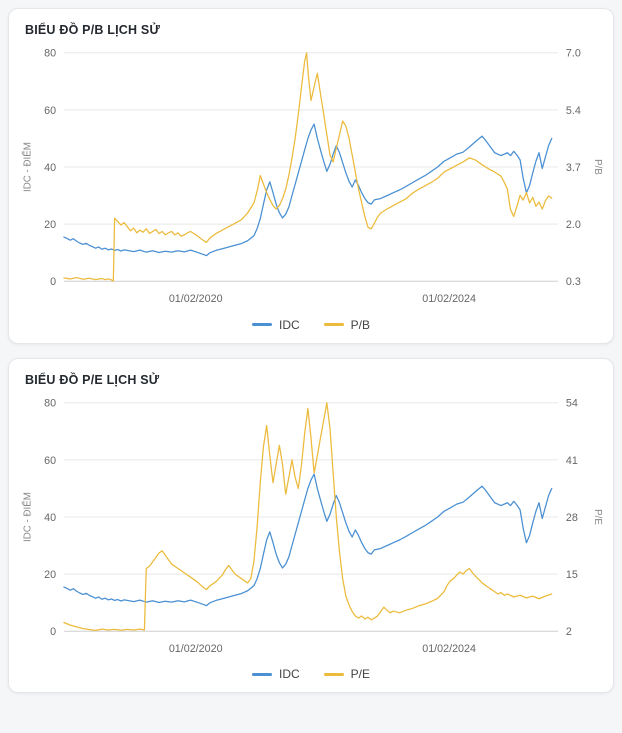 The image size is (622, 733). What do you see at coordinates (569, 632) in the screenshot?
I see `right-axis-tick: 2` at bounding box center [569, 632].